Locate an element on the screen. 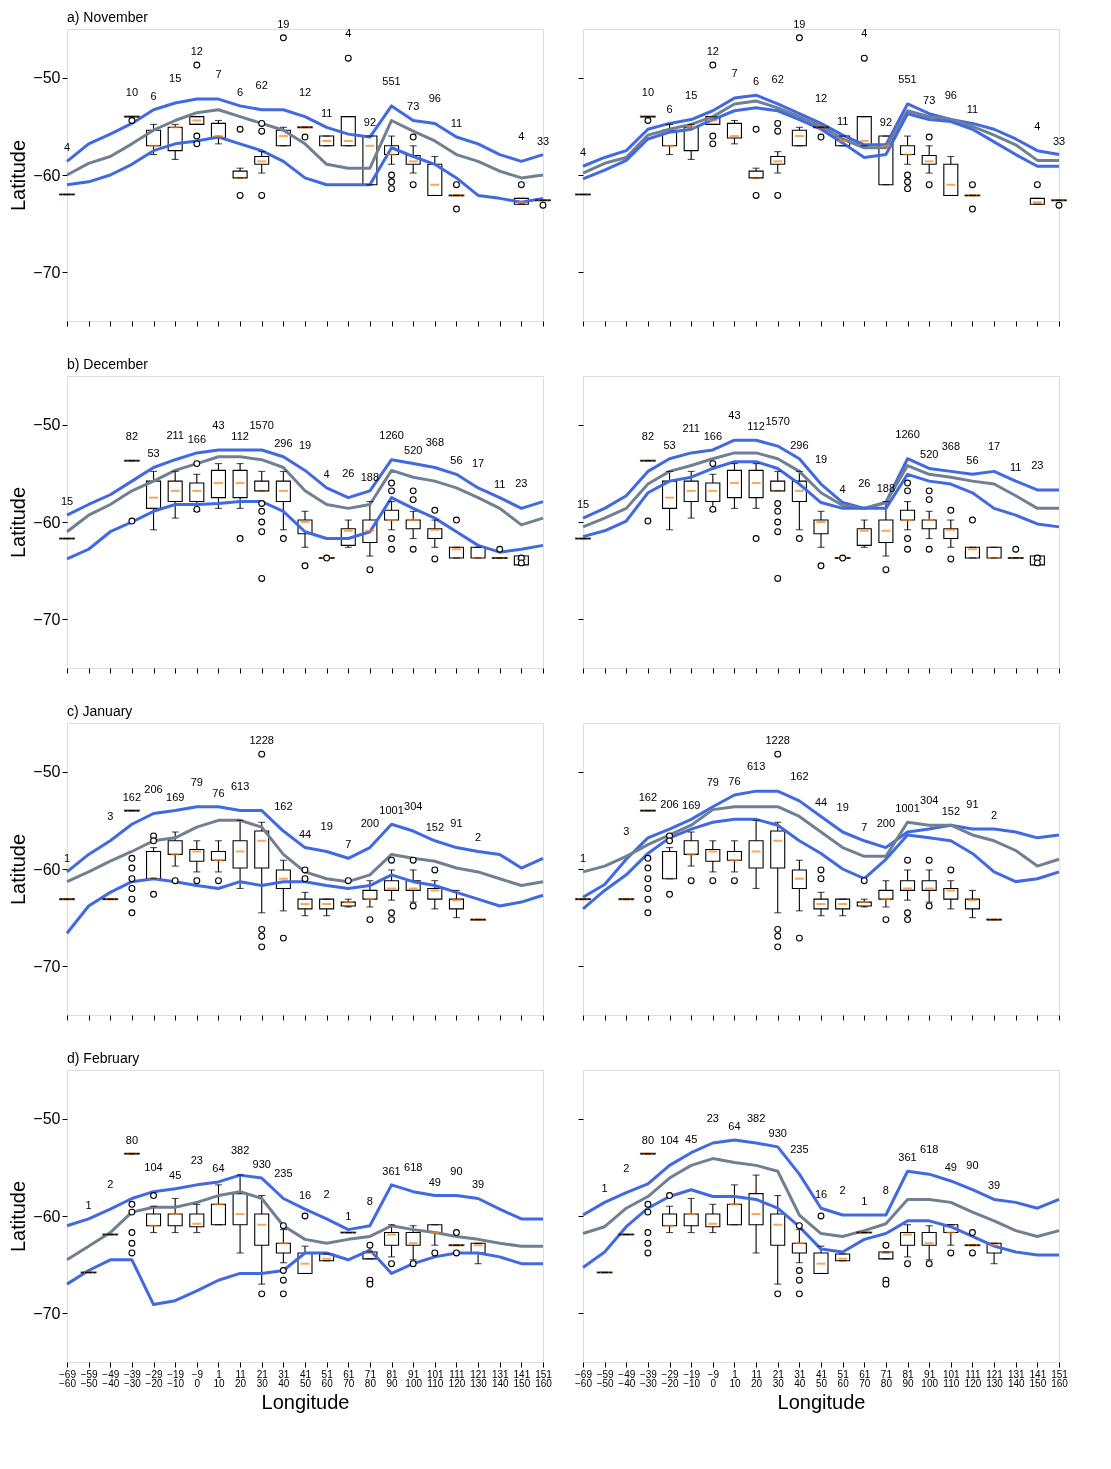  annotation: 80 is located at coordinates (648, 1139).